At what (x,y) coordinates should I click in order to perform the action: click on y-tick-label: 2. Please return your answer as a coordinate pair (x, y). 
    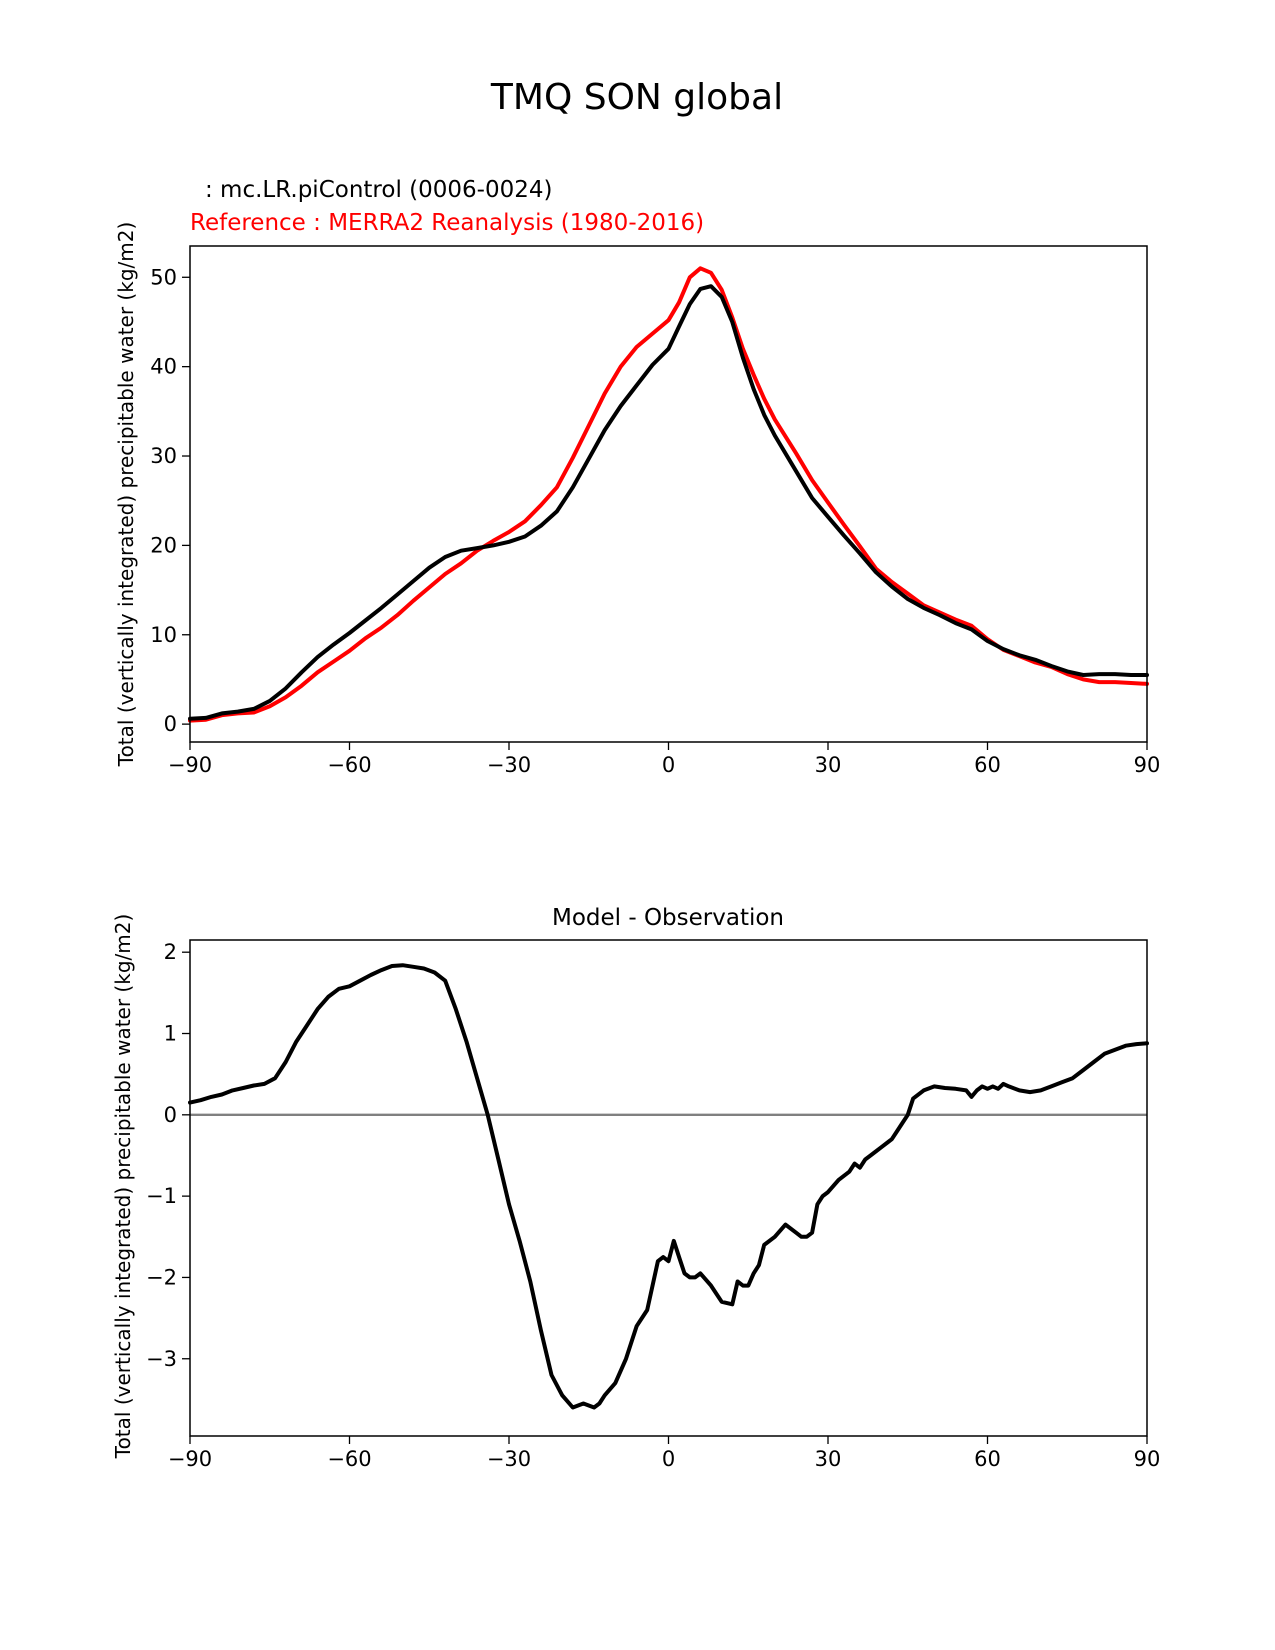
    Looking at the image, I should click on (170, 952).